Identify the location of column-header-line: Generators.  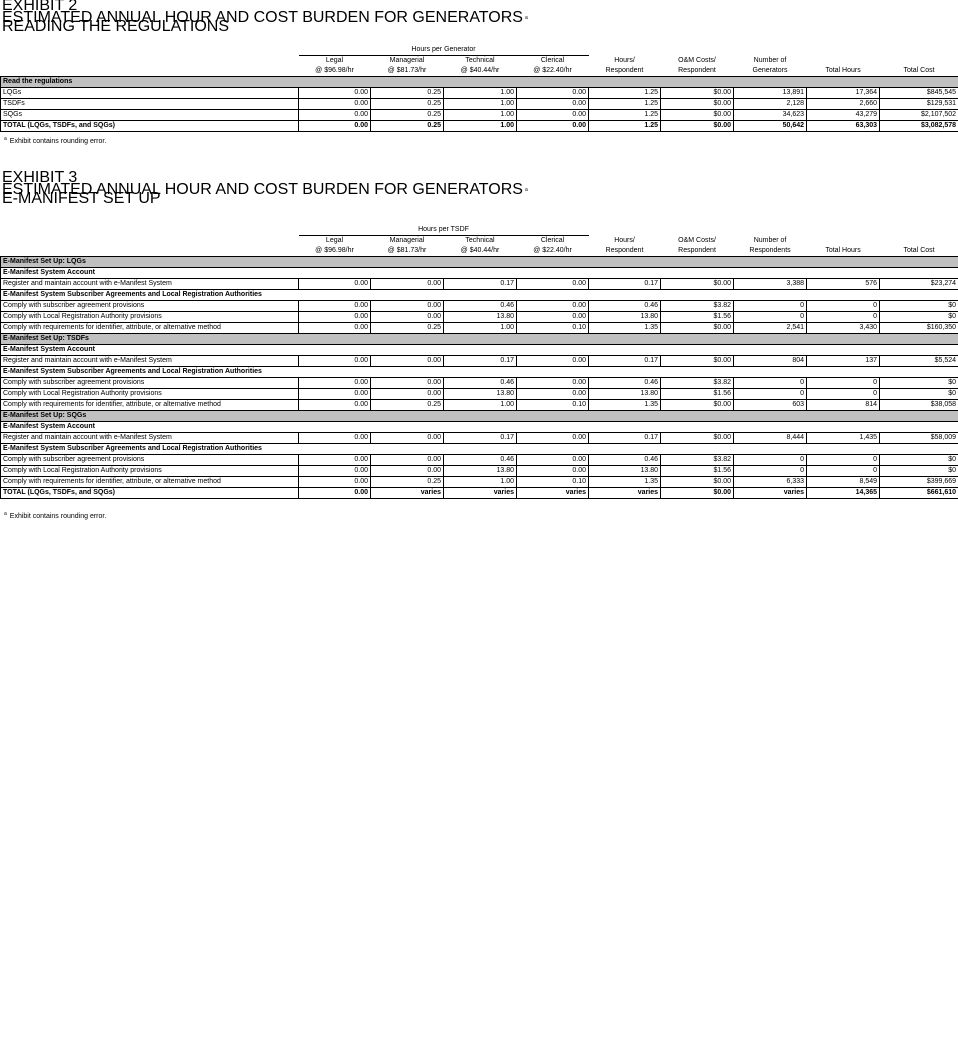
(770, 71).